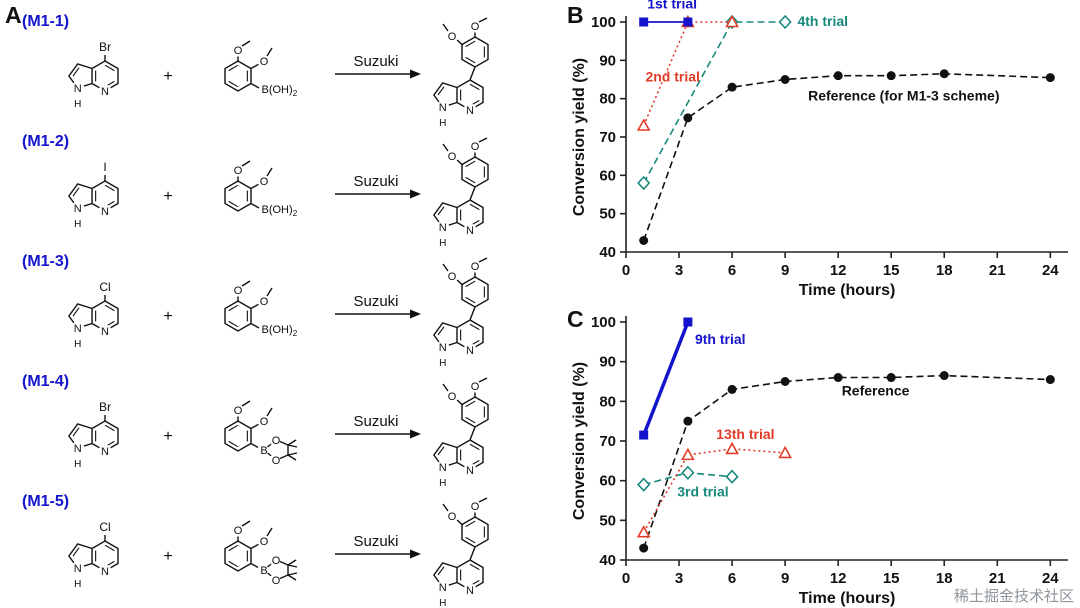 This screenshot has width=1080, height=608. I want to click on svg-text: 0, so click(626, 578).